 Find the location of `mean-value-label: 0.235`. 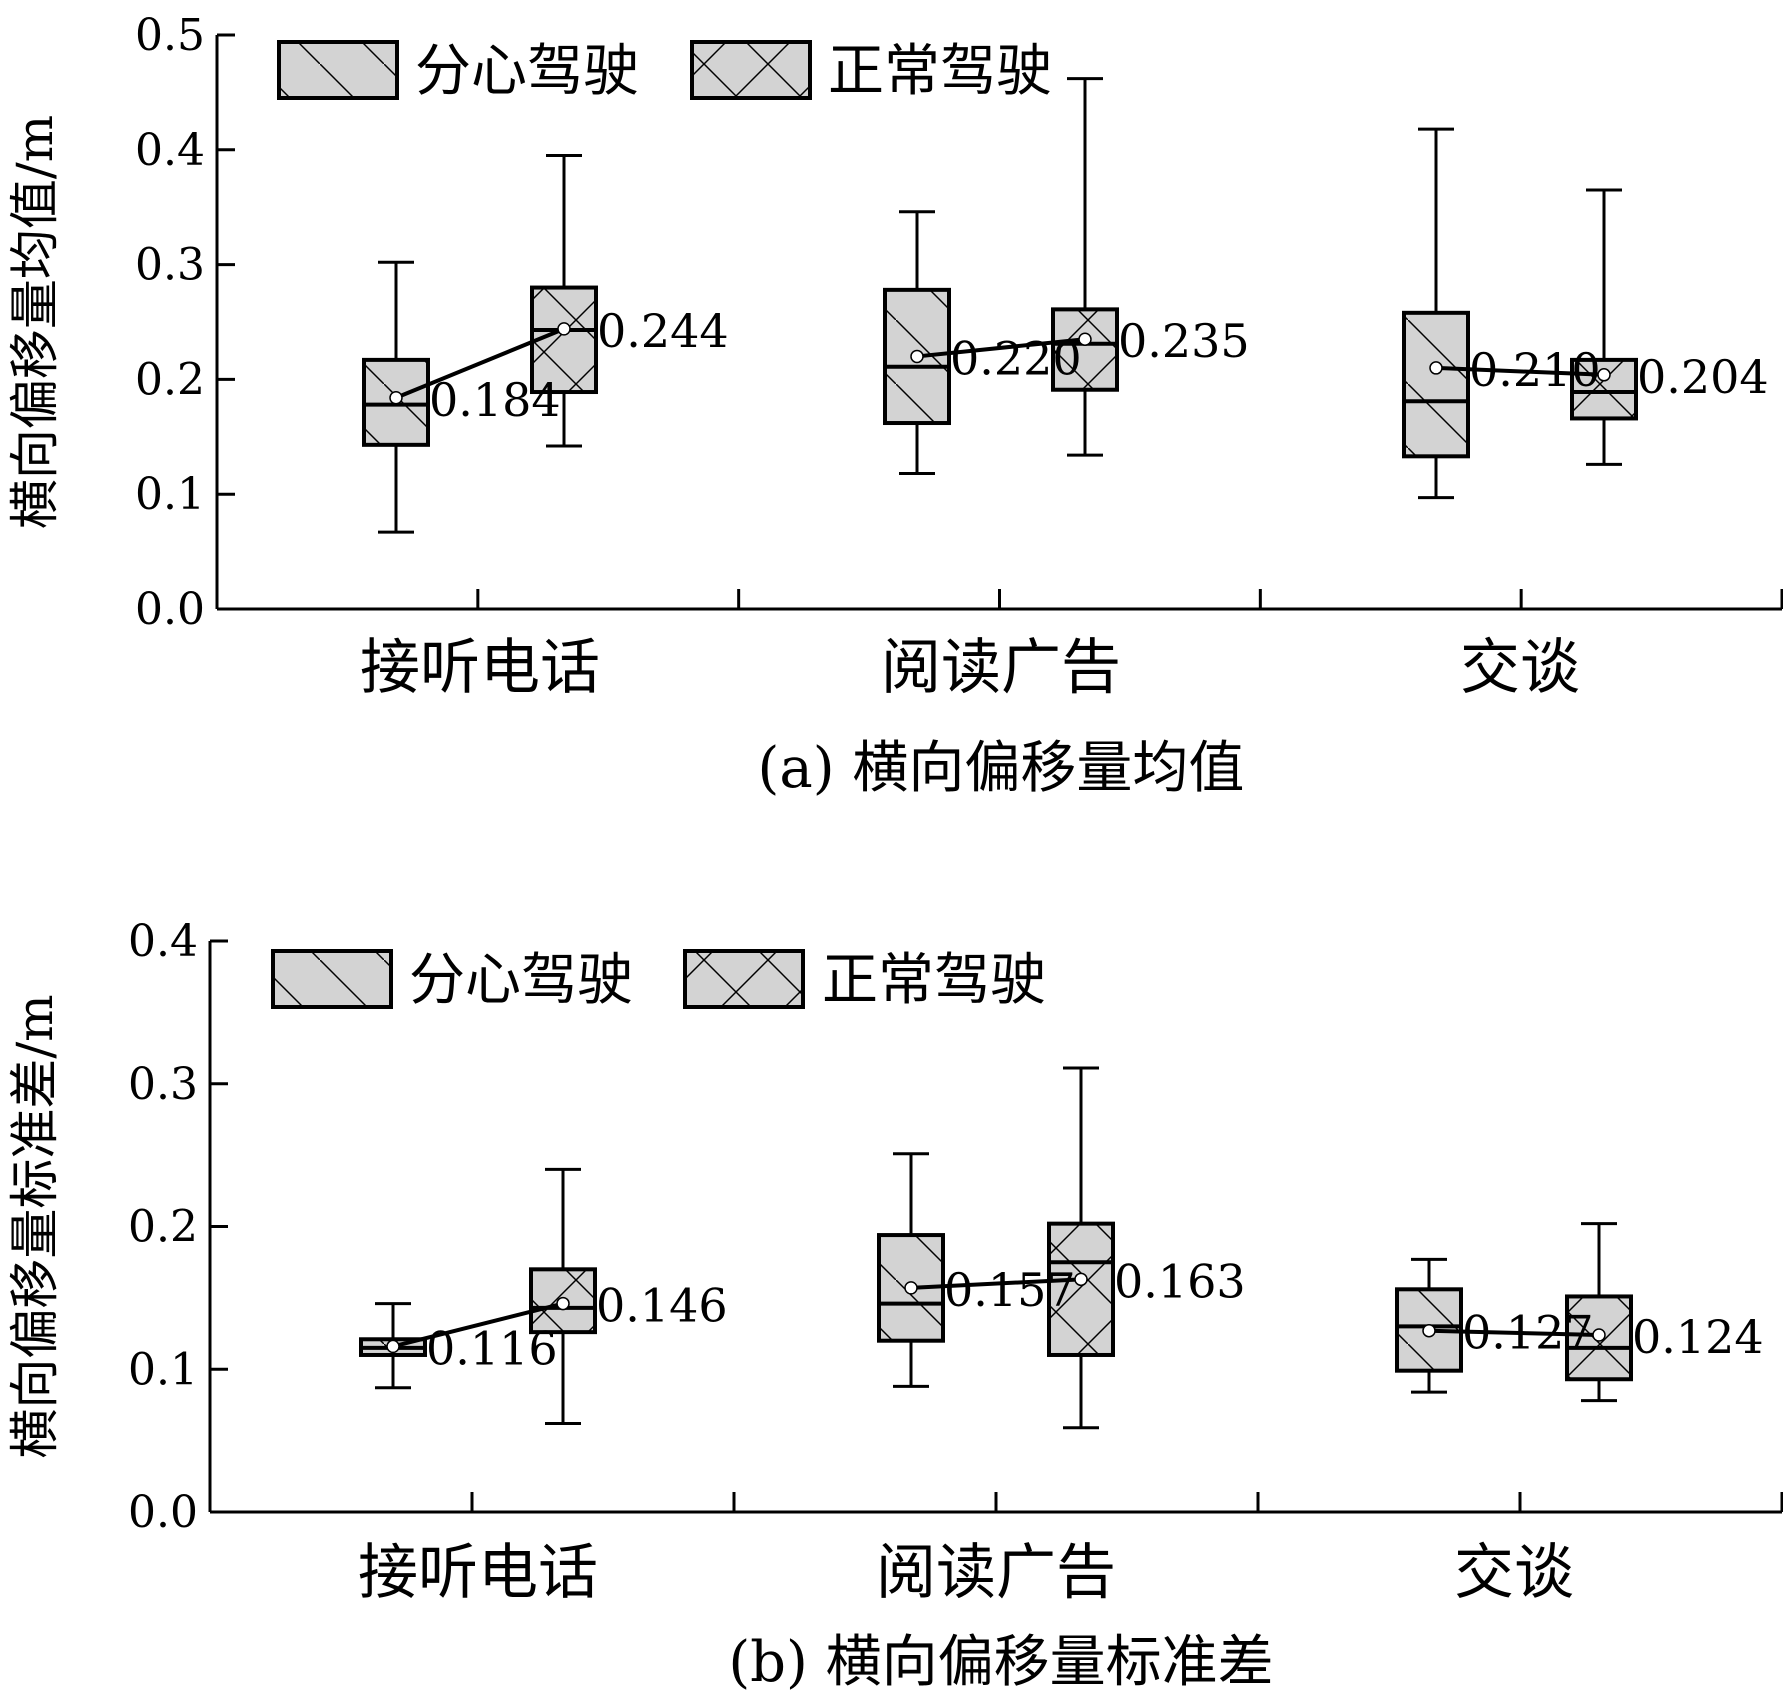

mean-value-label: 0.235 is located at coordinates (1184, 341).